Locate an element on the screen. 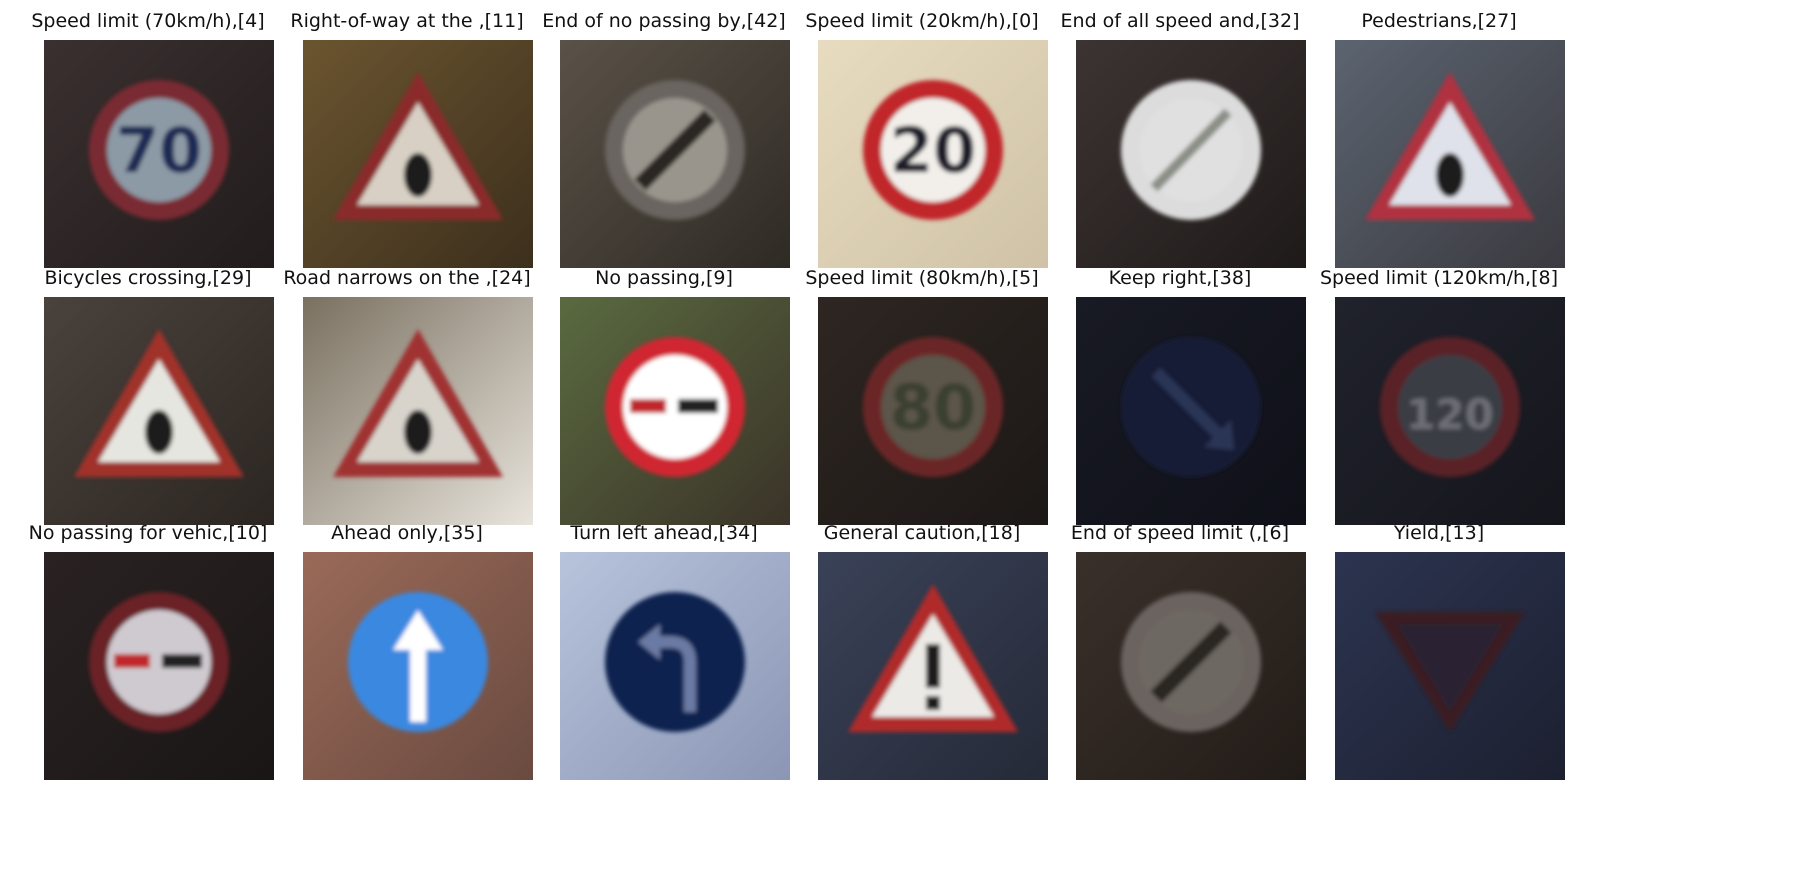 The width and height of the screenshot is (1820, 888). keep-right-sign-icon is located at coordinates (1191, 411).